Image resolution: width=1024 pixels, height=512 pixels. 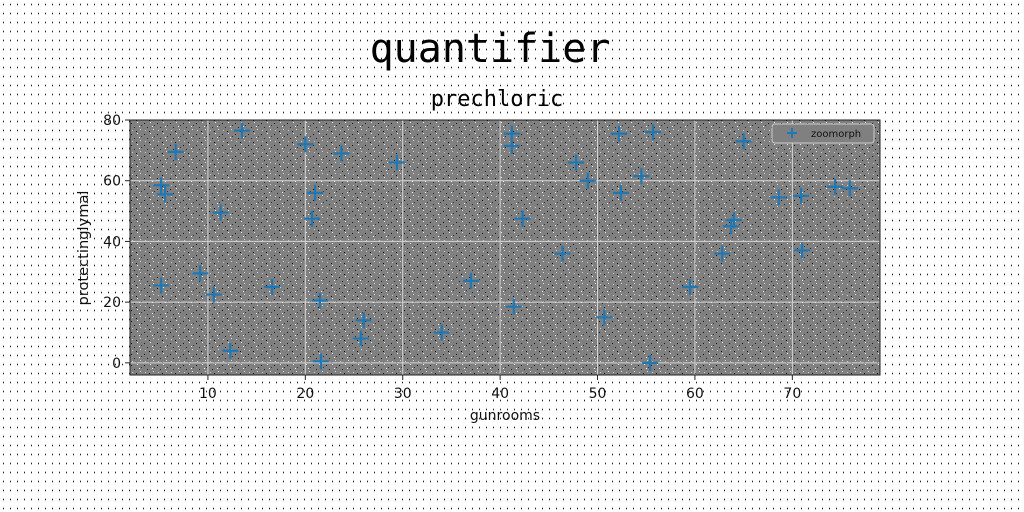 What do you see at coordinates (500, 394) in the screenshot?
I see `x-tick-label: 40` at bounding box center [500, 394].